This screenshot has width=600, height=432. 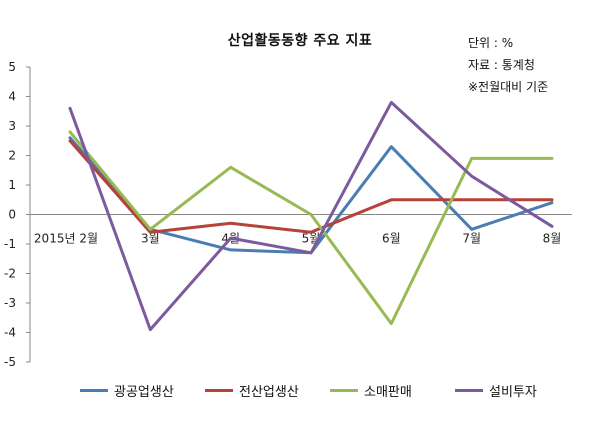 I want to click on source-note: 자료 : 통계청, so click(x=501, y=65).